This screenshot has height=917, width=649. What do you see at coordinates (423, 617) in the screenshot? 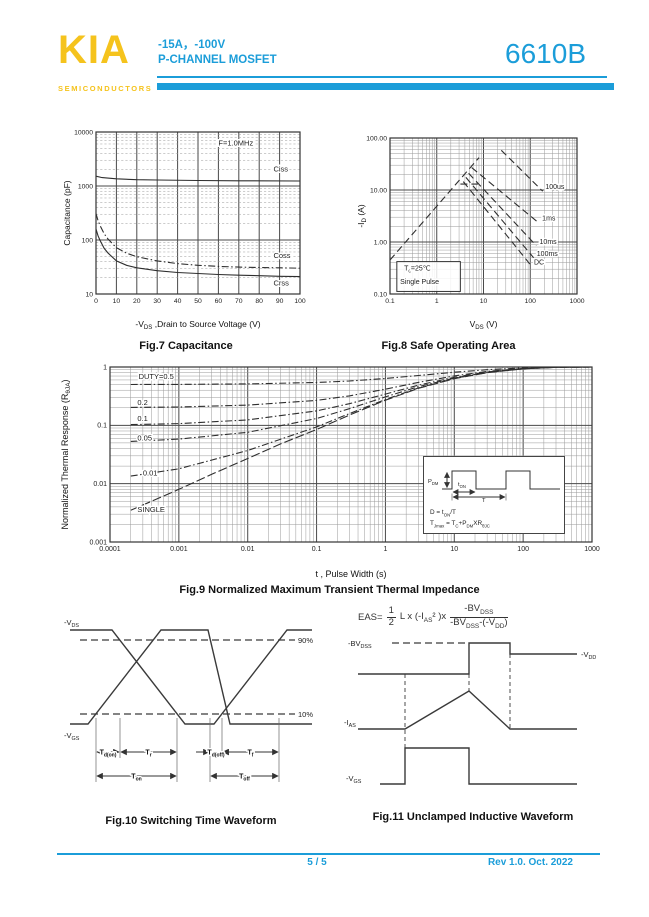
I see `formula-mid: L x (-IAS² )x` at bounding box center [423, 617].